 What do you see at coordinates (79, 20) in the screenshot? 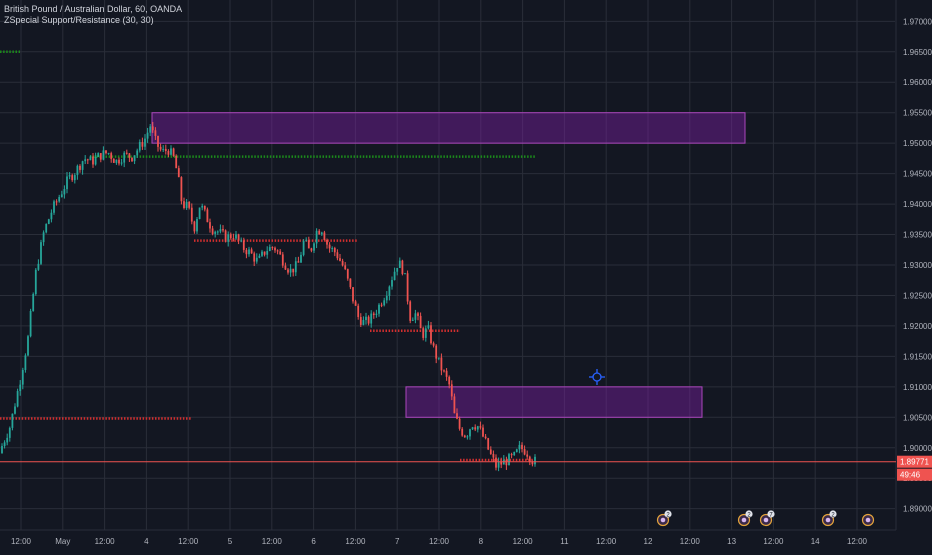
I see `indicator-title: ZSpecial Support/Resistance (30, 30)` at bounding box center [79, 20].